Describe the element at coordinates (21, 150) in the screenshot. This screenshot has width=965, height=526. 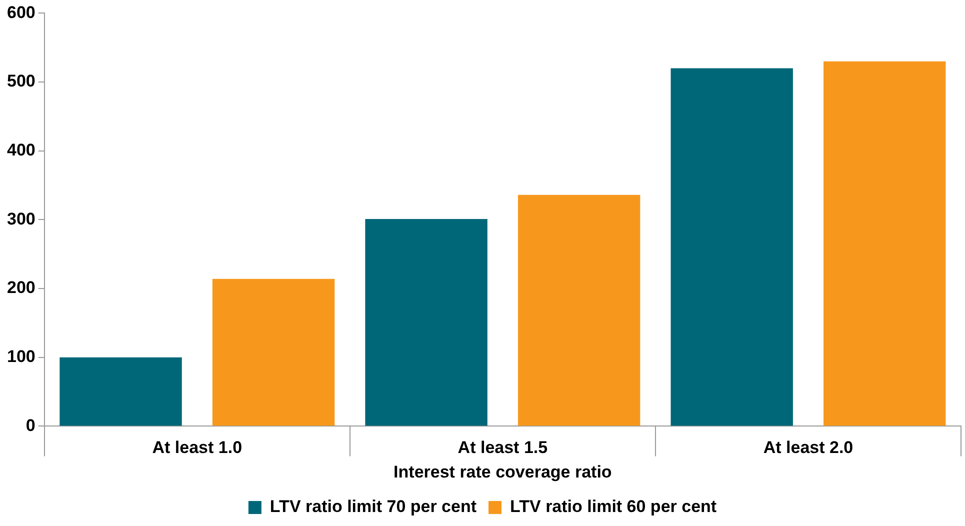
I see `y-tick-label: 400` at that location.